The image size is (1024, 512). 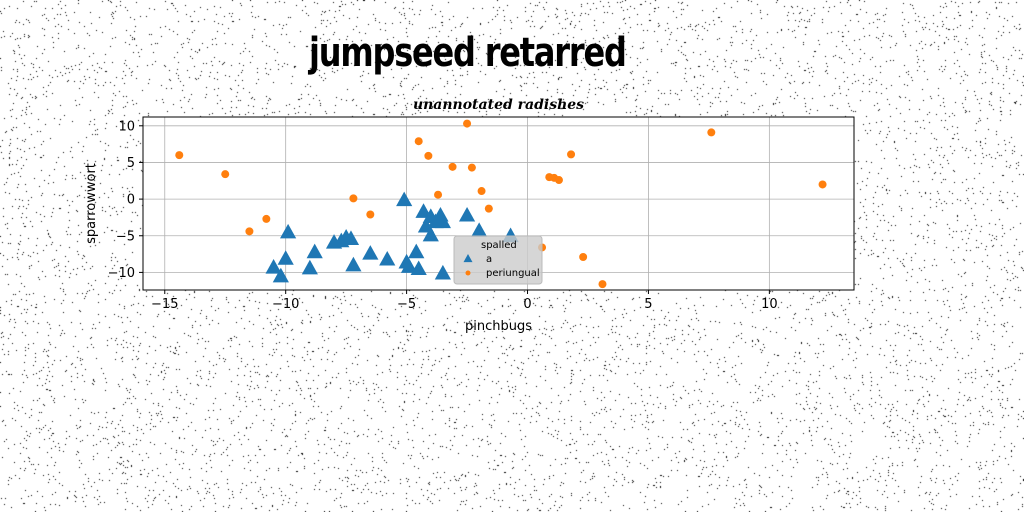 I want to click on y-tick-label: −10, so click(x=121, y=273).